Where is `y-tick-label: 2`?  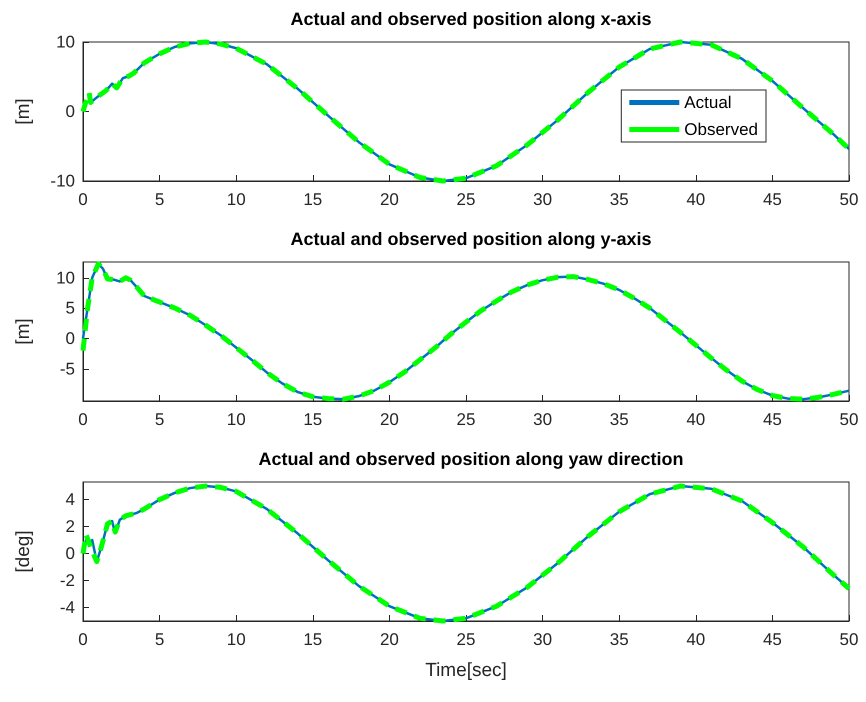
y-tick-label: 2 is located at coordinates (70, 526).